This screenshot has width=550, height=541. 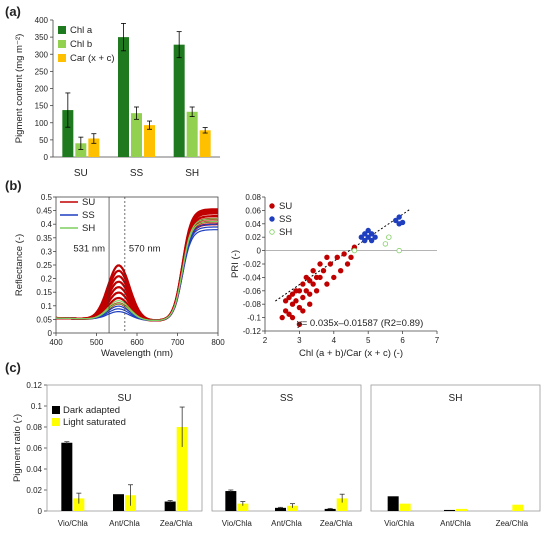 What do you see at coordinates (34, 469) in the screenshot?
I see `c-y-tick-label: 0.04` at bounding box center [34, 469].